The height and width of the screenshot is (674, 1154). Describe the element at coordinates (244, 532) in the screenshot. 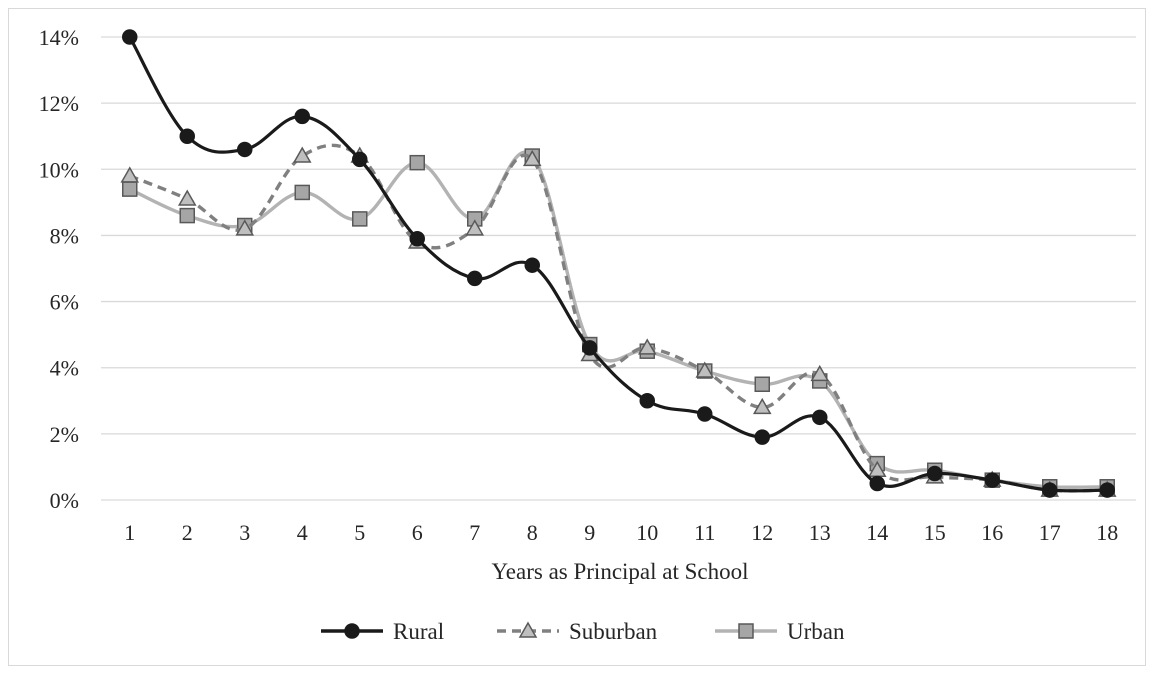

I see `x-tick-label: 3` at that location.